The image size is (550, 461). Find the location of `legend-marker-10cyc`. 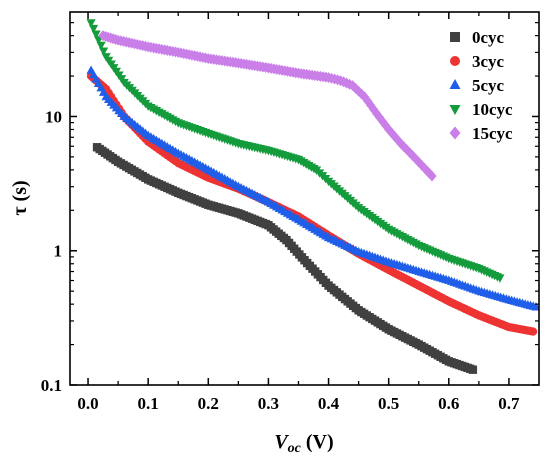

legend-marker-10cyc is located at coordinates (455, 110).